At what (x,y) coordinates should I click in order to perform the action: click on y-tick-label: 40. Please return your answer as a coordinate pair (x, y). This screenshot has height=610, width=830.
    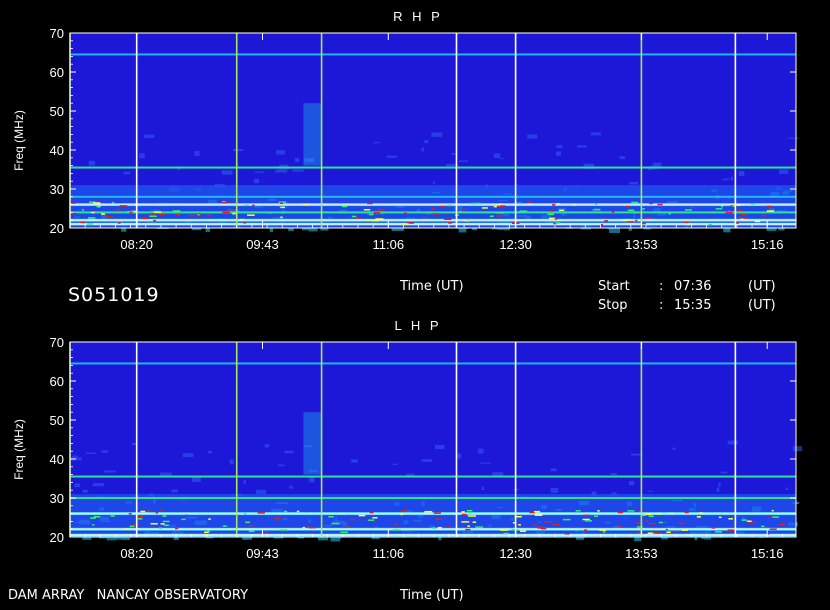
    Looking at the image, I should click on (57, 459).